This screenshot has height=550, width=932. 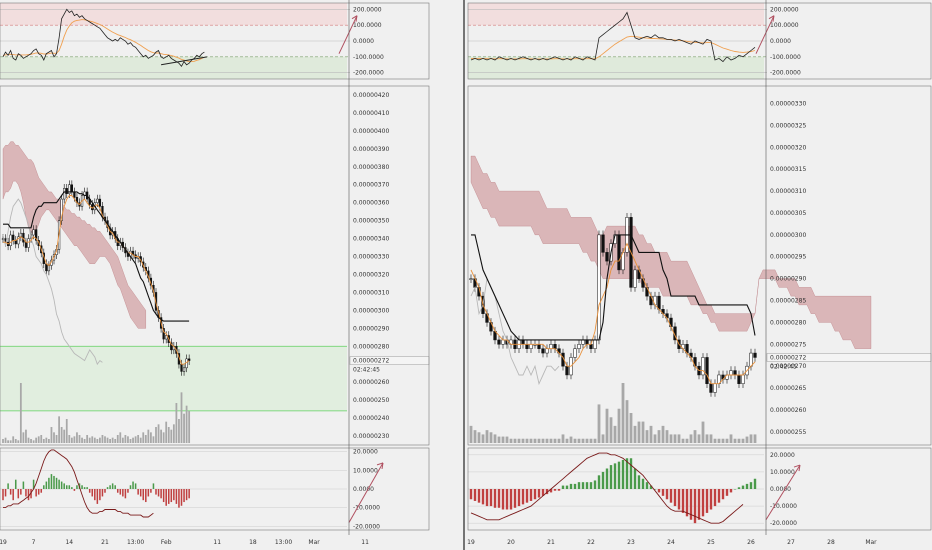 I want to click on date-tick-label: 13:00, so click(x=283, y=542).